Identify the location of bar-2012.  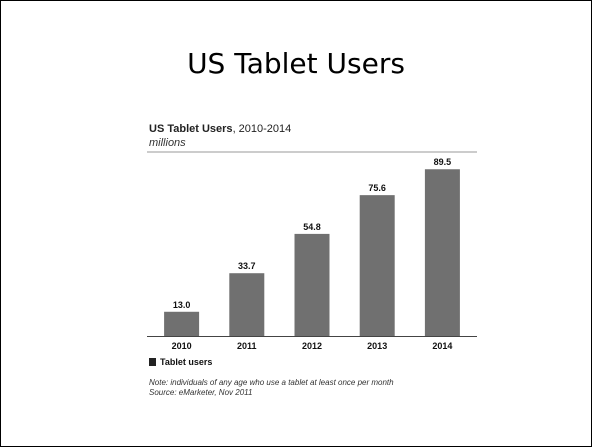
(312, 284).